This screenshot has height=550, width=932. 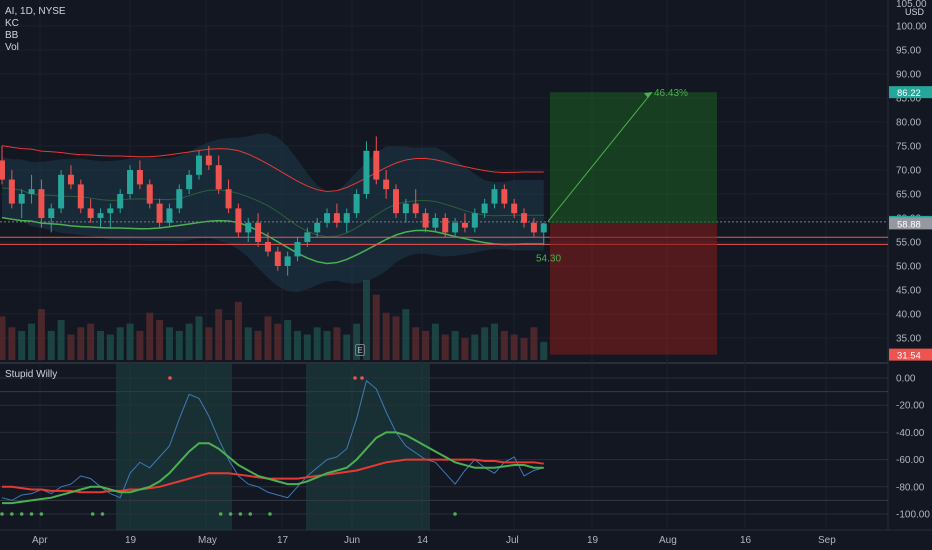 I want to click on indicator-vol: Vol, so click(x=12, y=47).